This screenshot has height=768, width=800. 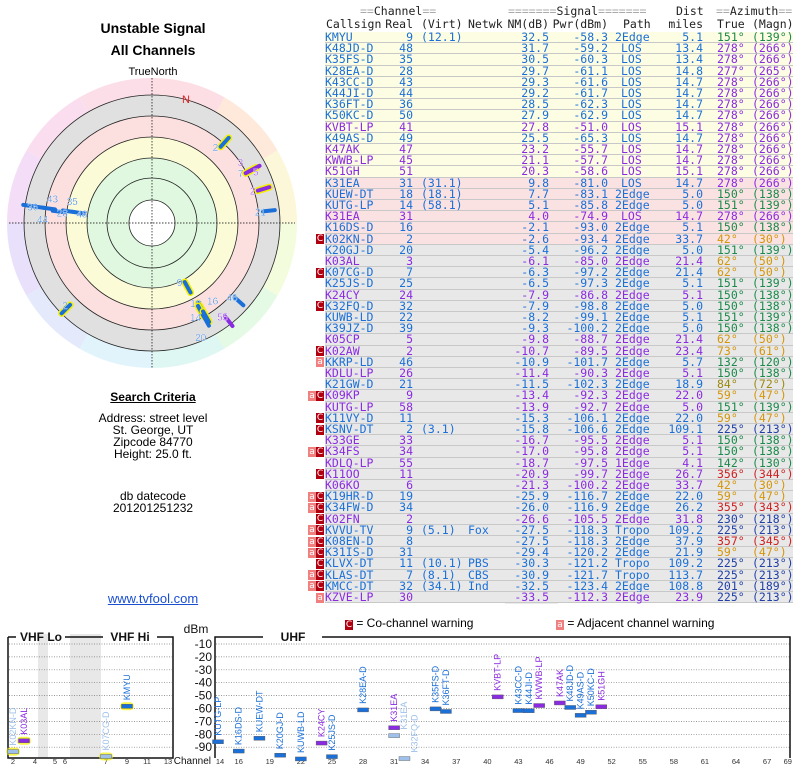 What do you see at coordinates (394, 708) in the screenshot?
I see `station-bar-label: K31EA` at bounding box center [394, 708].